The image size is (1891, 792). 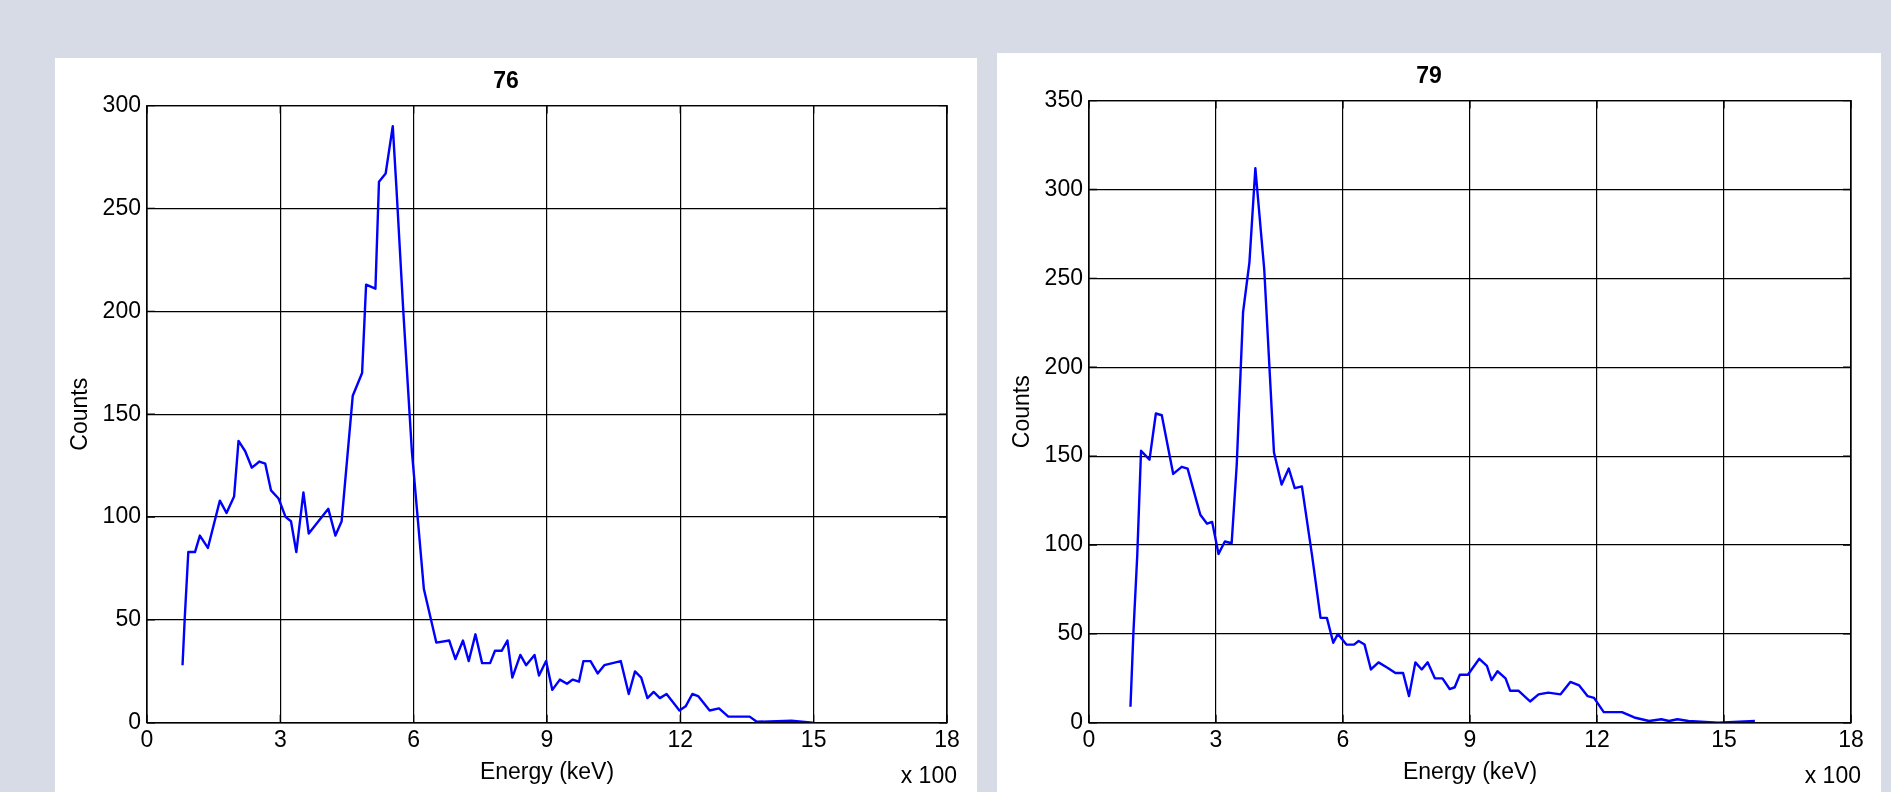 I want to click on y-tick-label: 350, so click(x=1063, y=98).